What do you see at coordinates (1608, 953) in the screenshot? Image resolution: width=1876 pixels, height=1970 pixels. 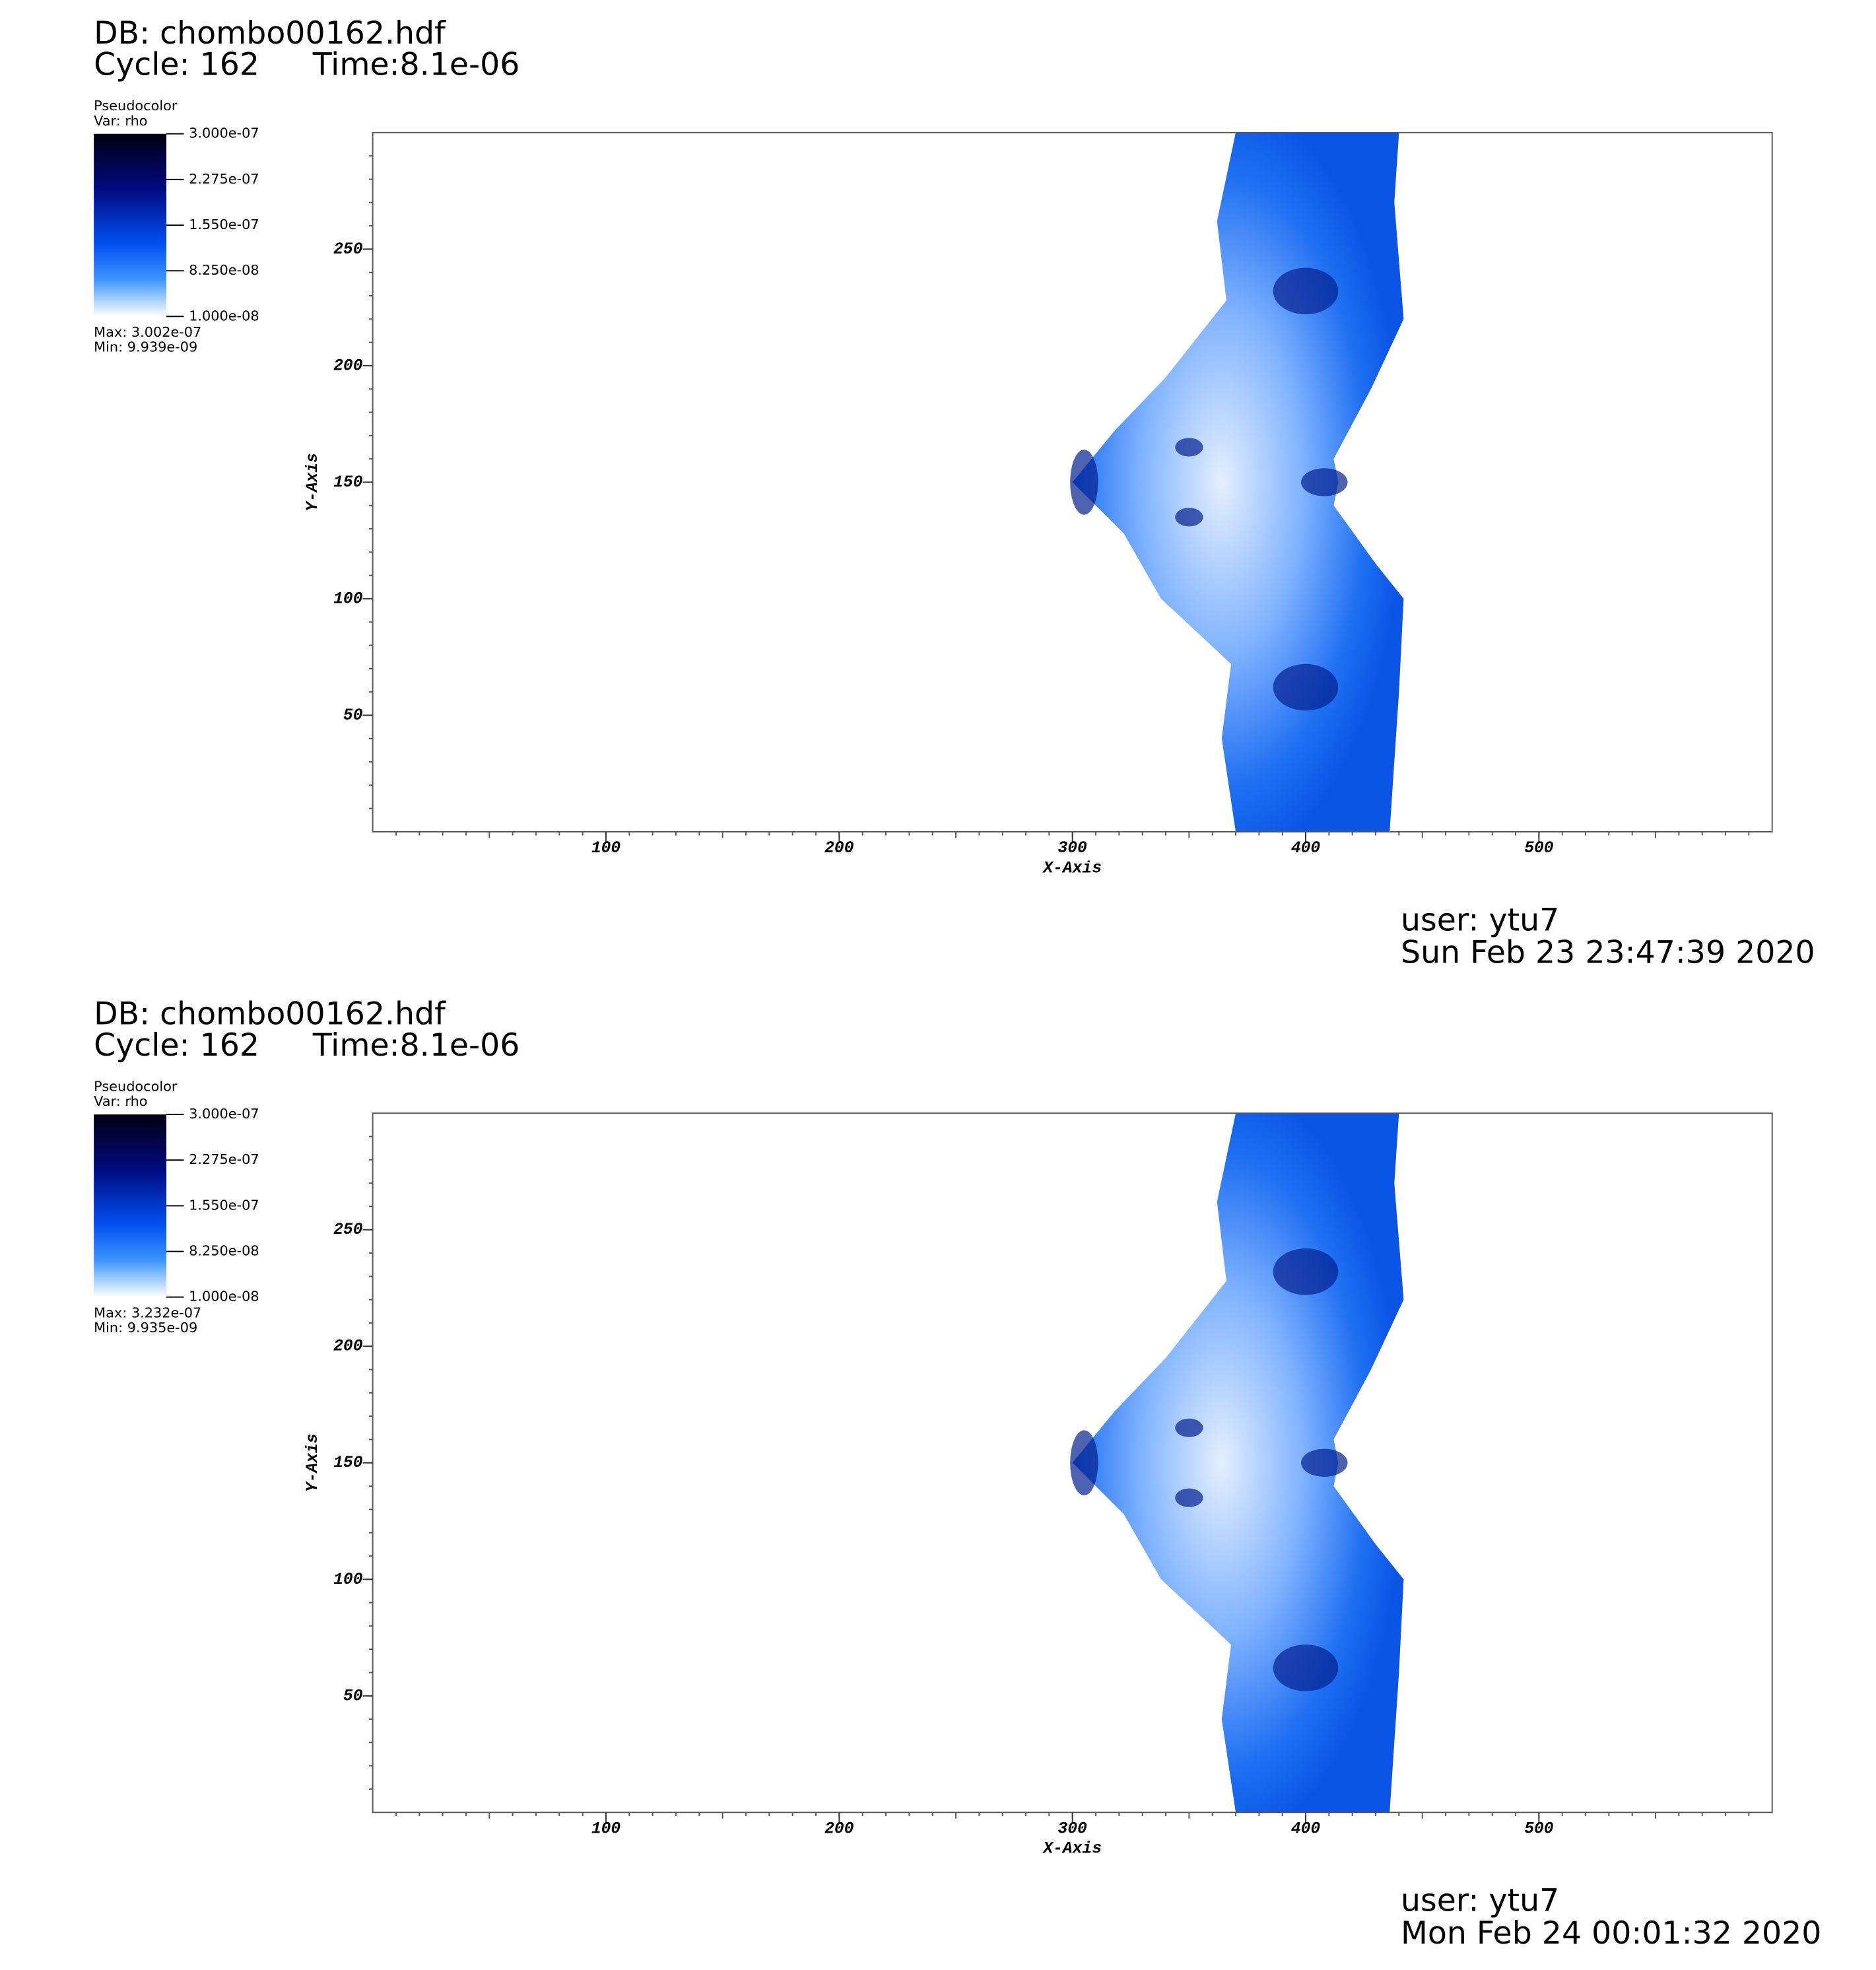 I see `date: Sun Feb 23 23:47:39 2020` at bounding box center [1608, 953].